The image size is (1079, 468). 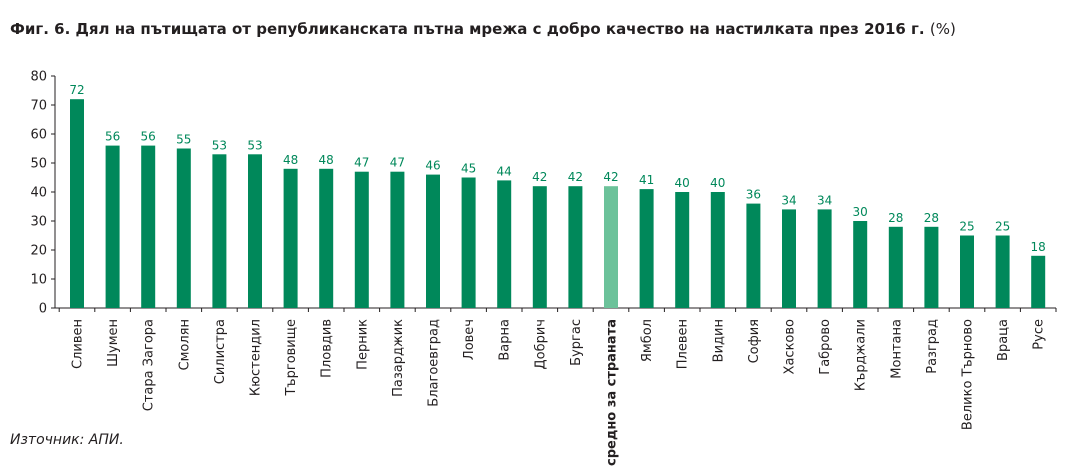 I want to click on y-tick-label: 20, so click(x=38, y=251).